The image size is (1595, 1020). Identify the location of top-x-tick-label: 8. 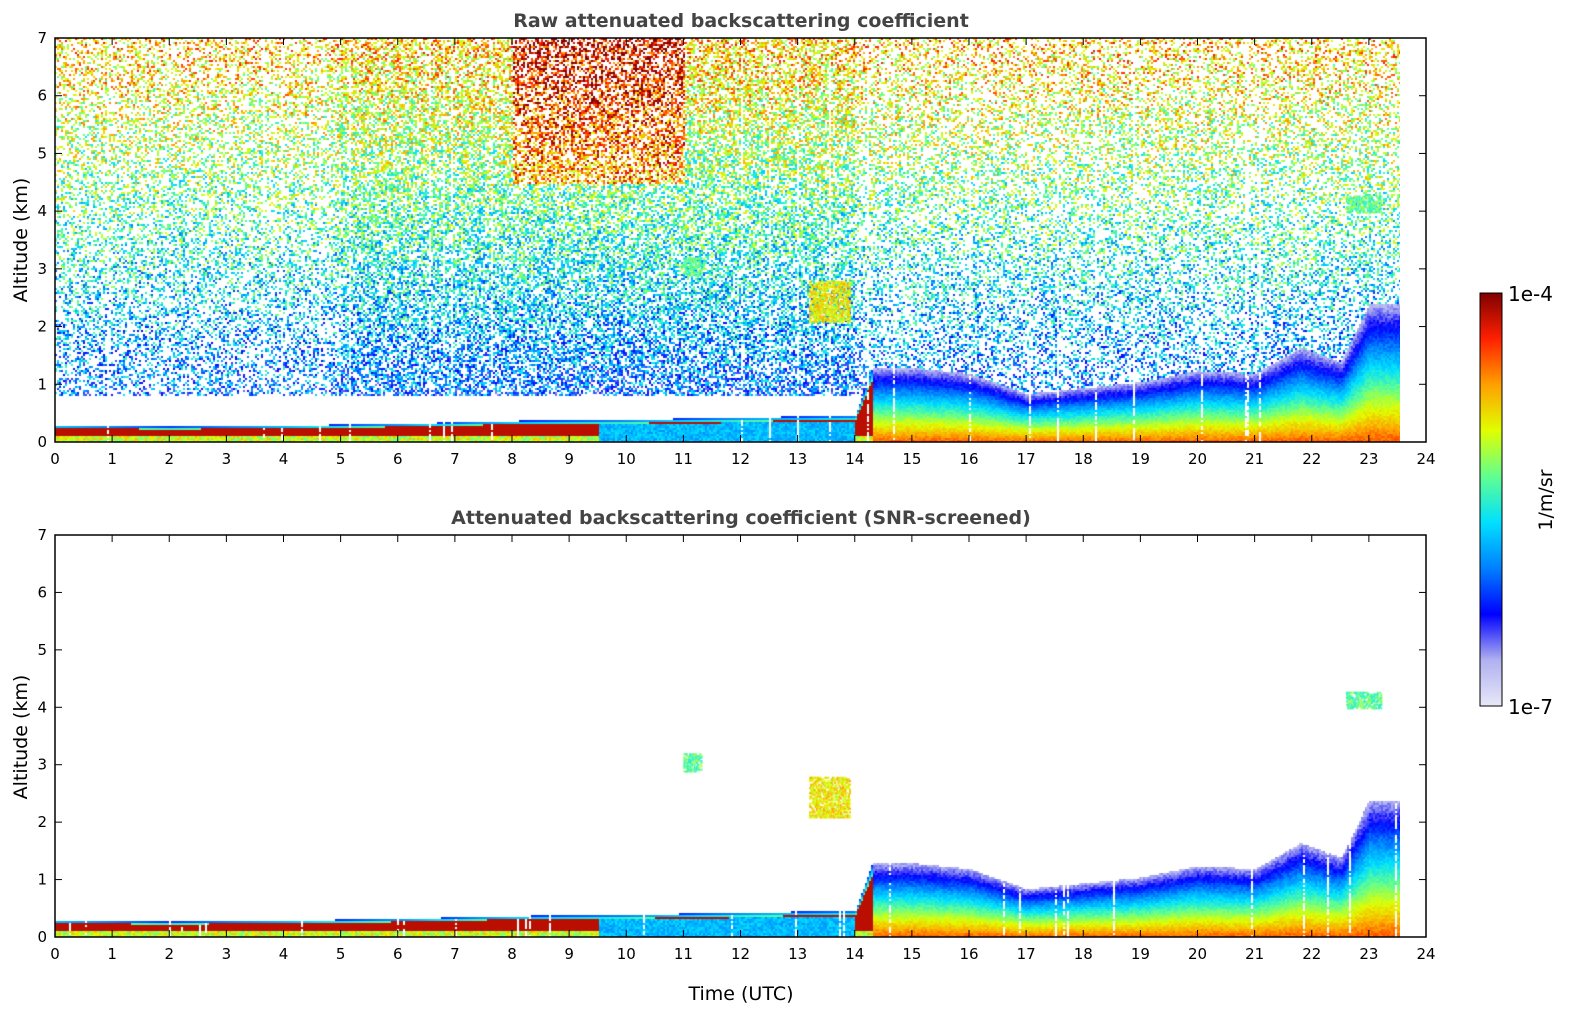
(512, 459).